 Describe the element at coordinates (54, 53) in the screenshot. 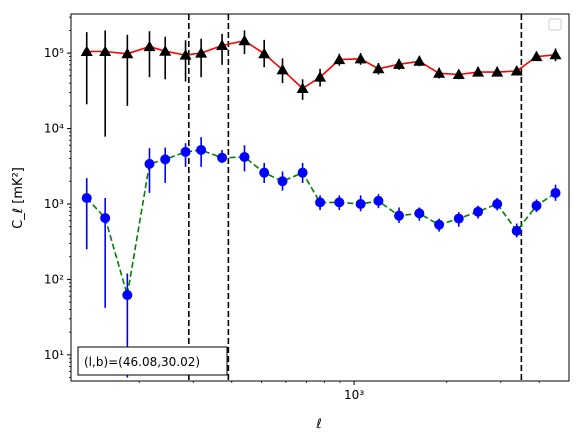

I see `y-tick-label: 10⁵` at that location.